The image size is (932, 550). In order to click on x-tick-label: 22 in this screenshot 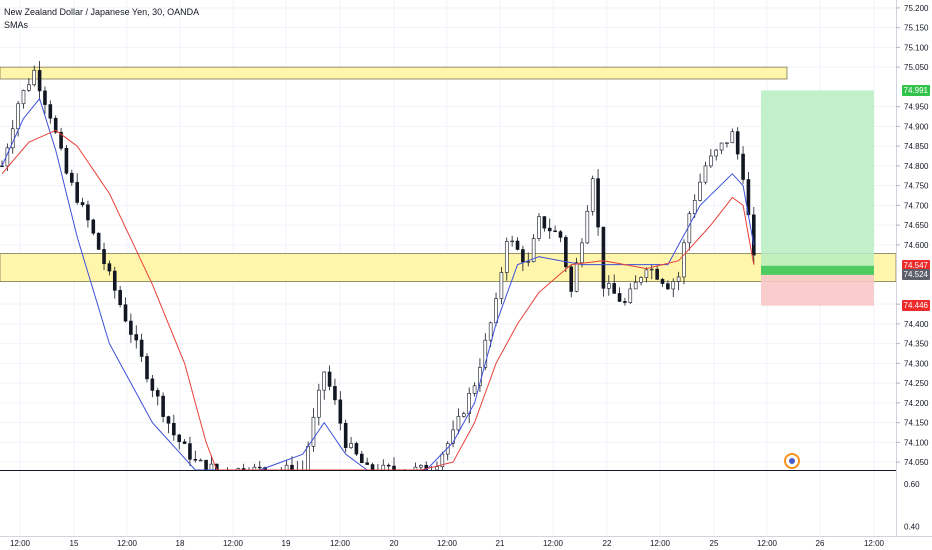, I will do `click(607, 543)`.